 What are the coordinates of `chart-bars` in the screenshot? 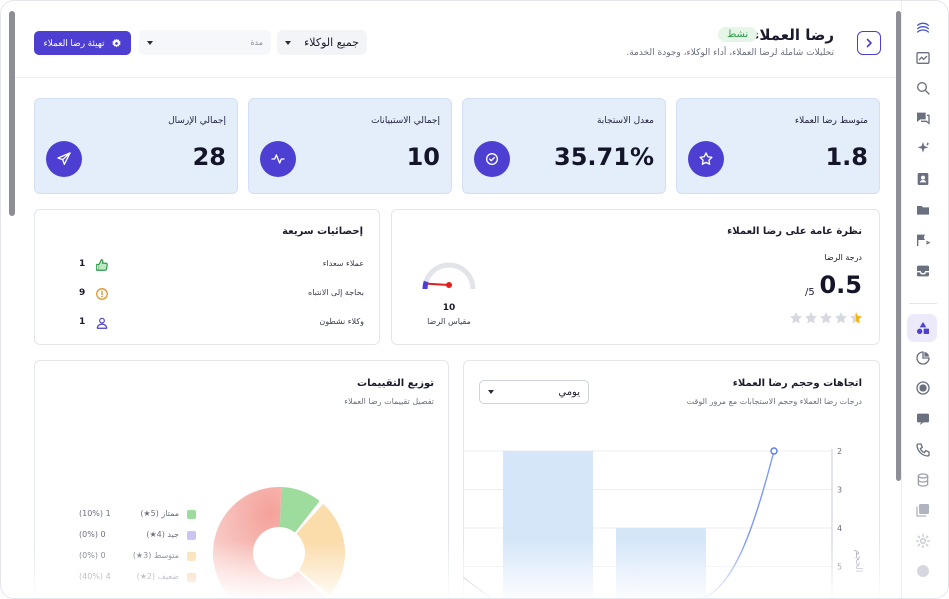 It's located at (604, 524).